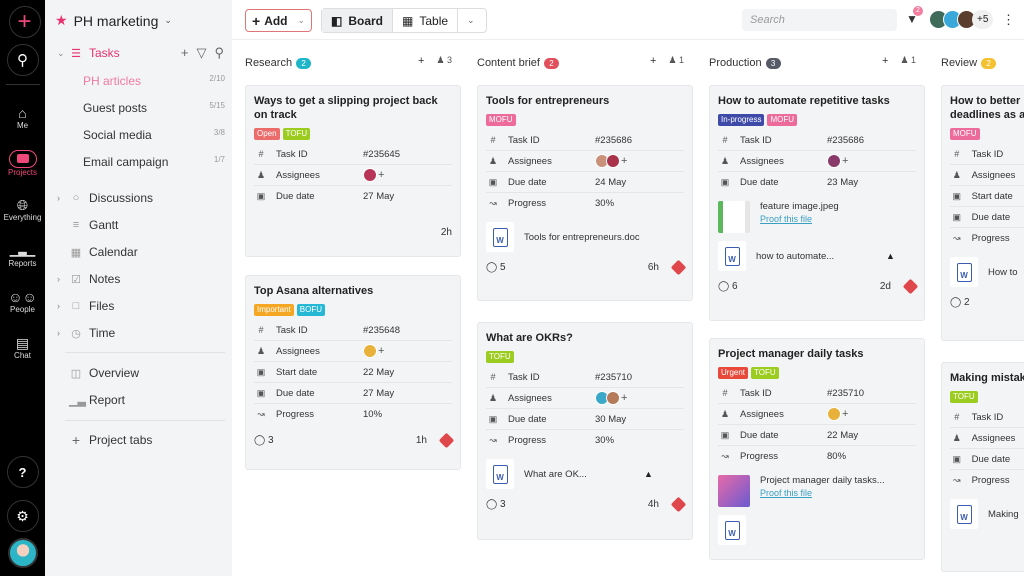 The width and height of the screenshot is (1024, 576). What do you see at coordinates (22, 256) in the screenshot?
I see `rail-item-reports: ▁▃▁ Reports` at bounding box center [22, 256].